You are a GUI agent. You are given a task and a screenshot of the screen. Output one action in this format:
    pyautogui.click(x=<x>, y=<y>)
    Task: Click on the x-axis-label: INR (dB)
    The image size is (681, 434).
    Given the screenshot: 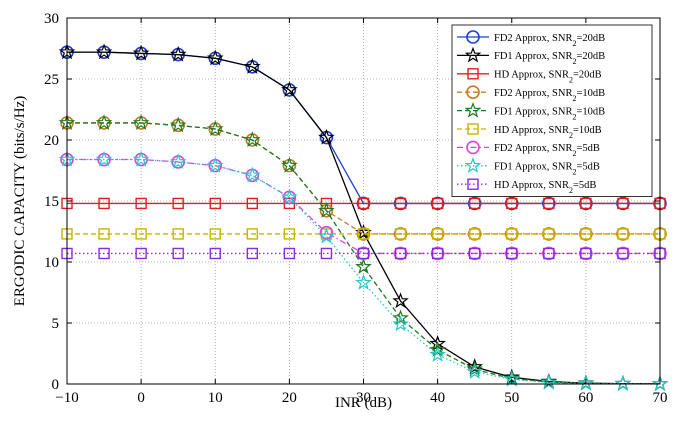 What is the action you would take?
    pyautogui.click(x=363, y=403)
    